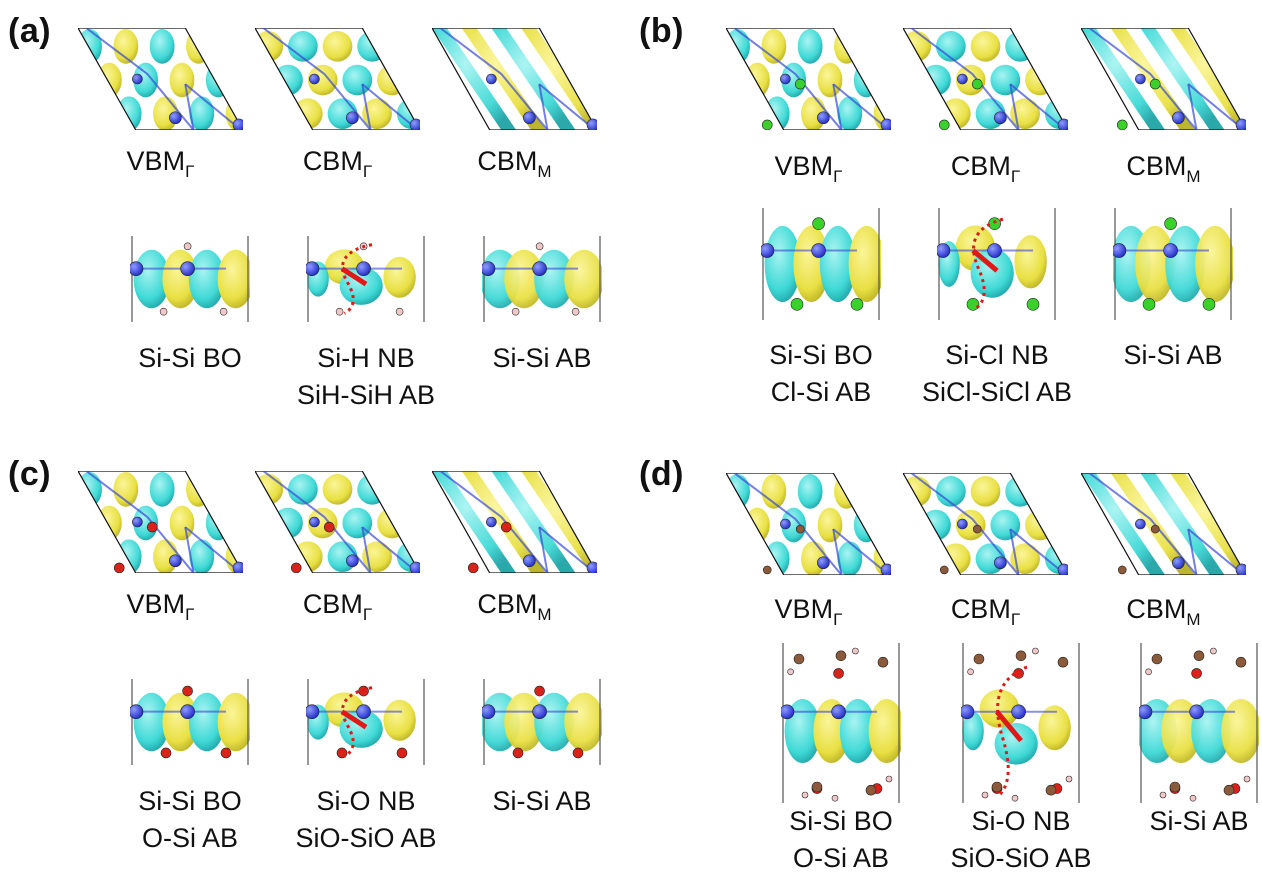 The height and width of the screenshot is (886, 1262). I want to click on k-point-subscript: M, so click(1193, 176).